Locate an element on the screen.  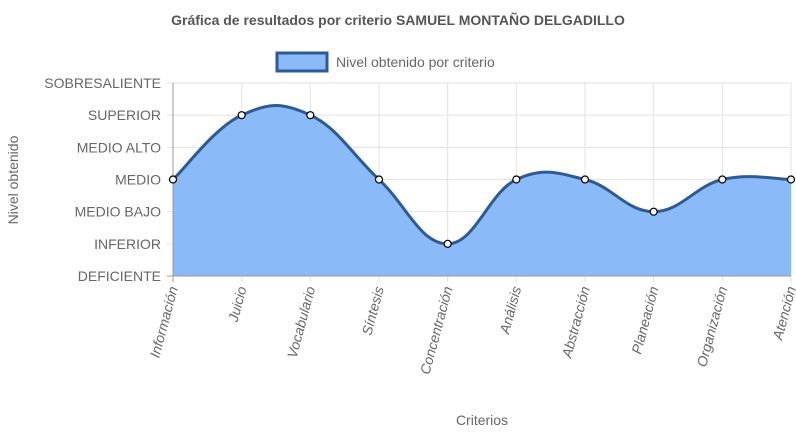
x-axis-label: Criterios is located at coordinates (482, 420).